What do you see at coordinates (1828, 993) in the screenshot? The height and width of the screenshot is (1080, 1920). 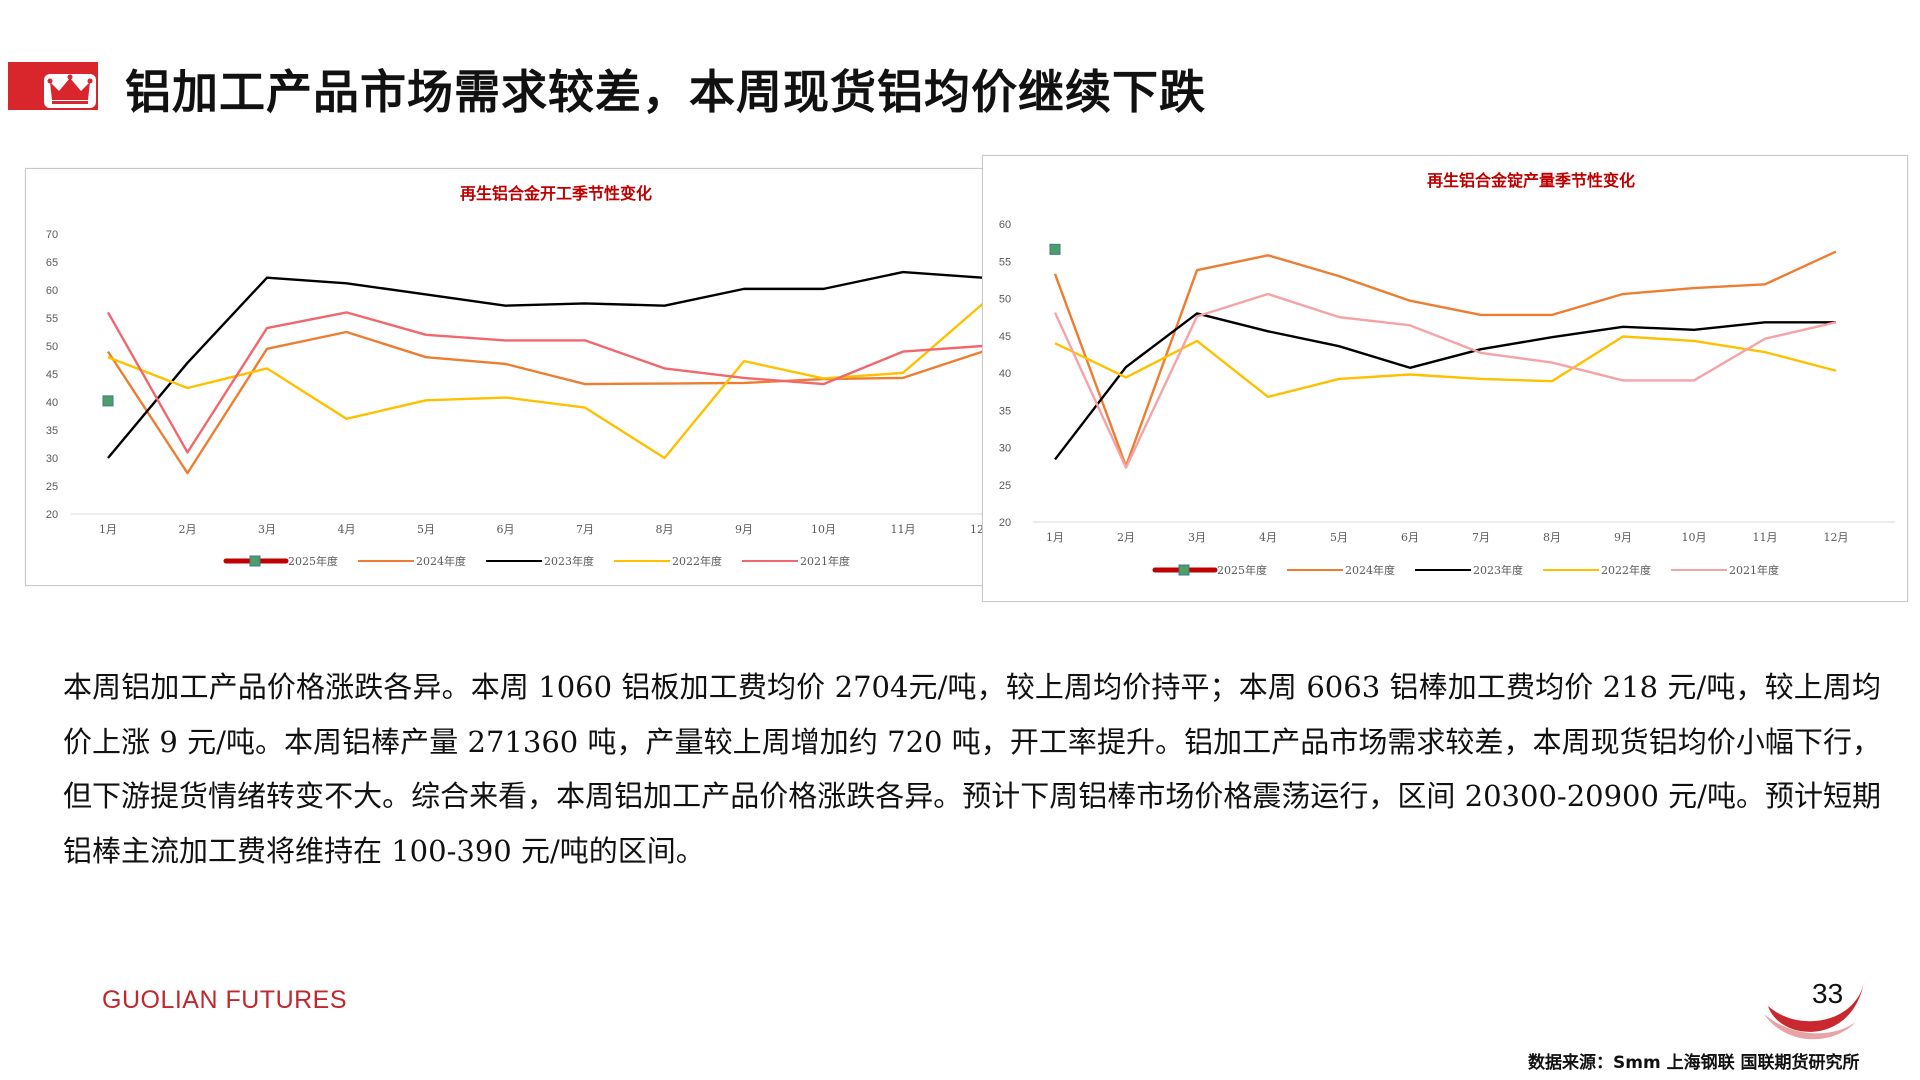 I see `page-number: 33` at bounding box center [1828, 993].